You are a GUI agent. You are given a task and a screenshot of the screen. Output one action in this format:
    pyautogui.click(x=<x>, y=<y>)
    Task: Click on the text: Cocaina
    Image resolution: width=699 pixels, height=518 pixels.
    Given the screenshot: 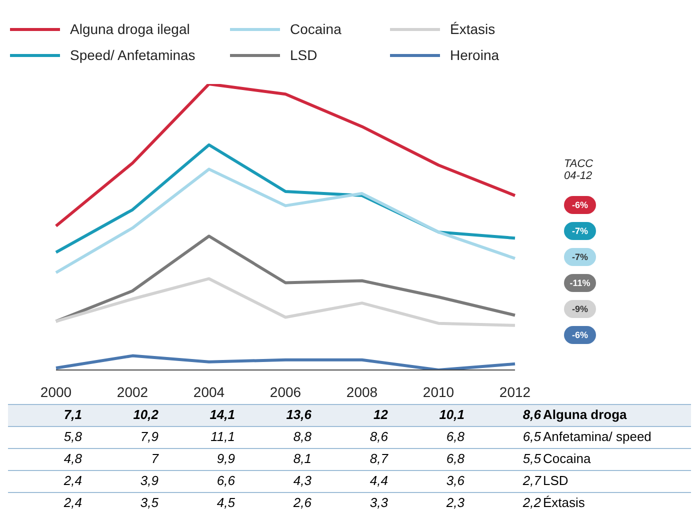 What is the action you would take?
    pyautogui.click(x=567, y=458)
    